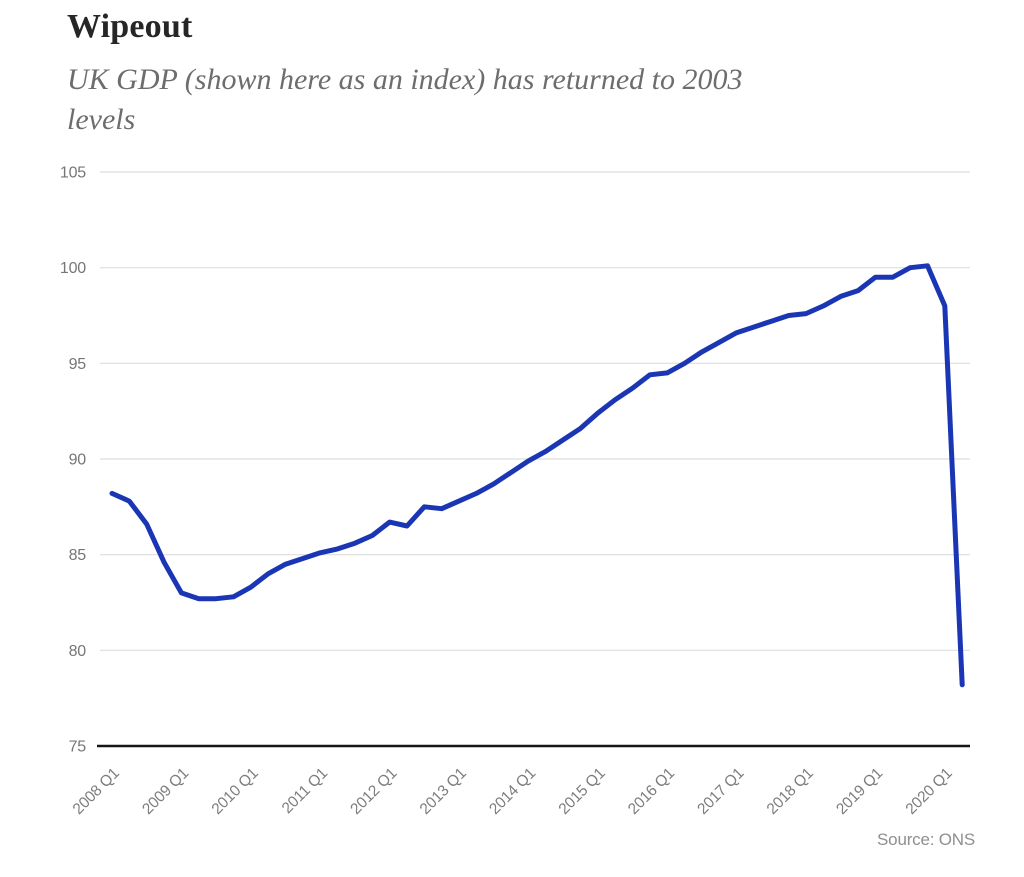 The image size is (1024, 877). What do you see at coordinates (78, 746) in the screenshot?
I see `y-axis-tick-label: 75` at bounding box center [78, 746].